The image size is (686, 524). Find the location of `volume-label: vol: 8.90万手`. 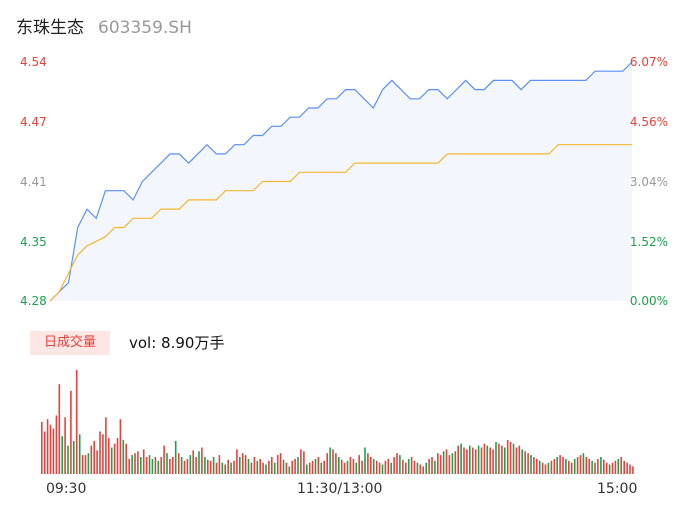

volume-label: vol: 8.90万手 is located at coordinates (177, 343).